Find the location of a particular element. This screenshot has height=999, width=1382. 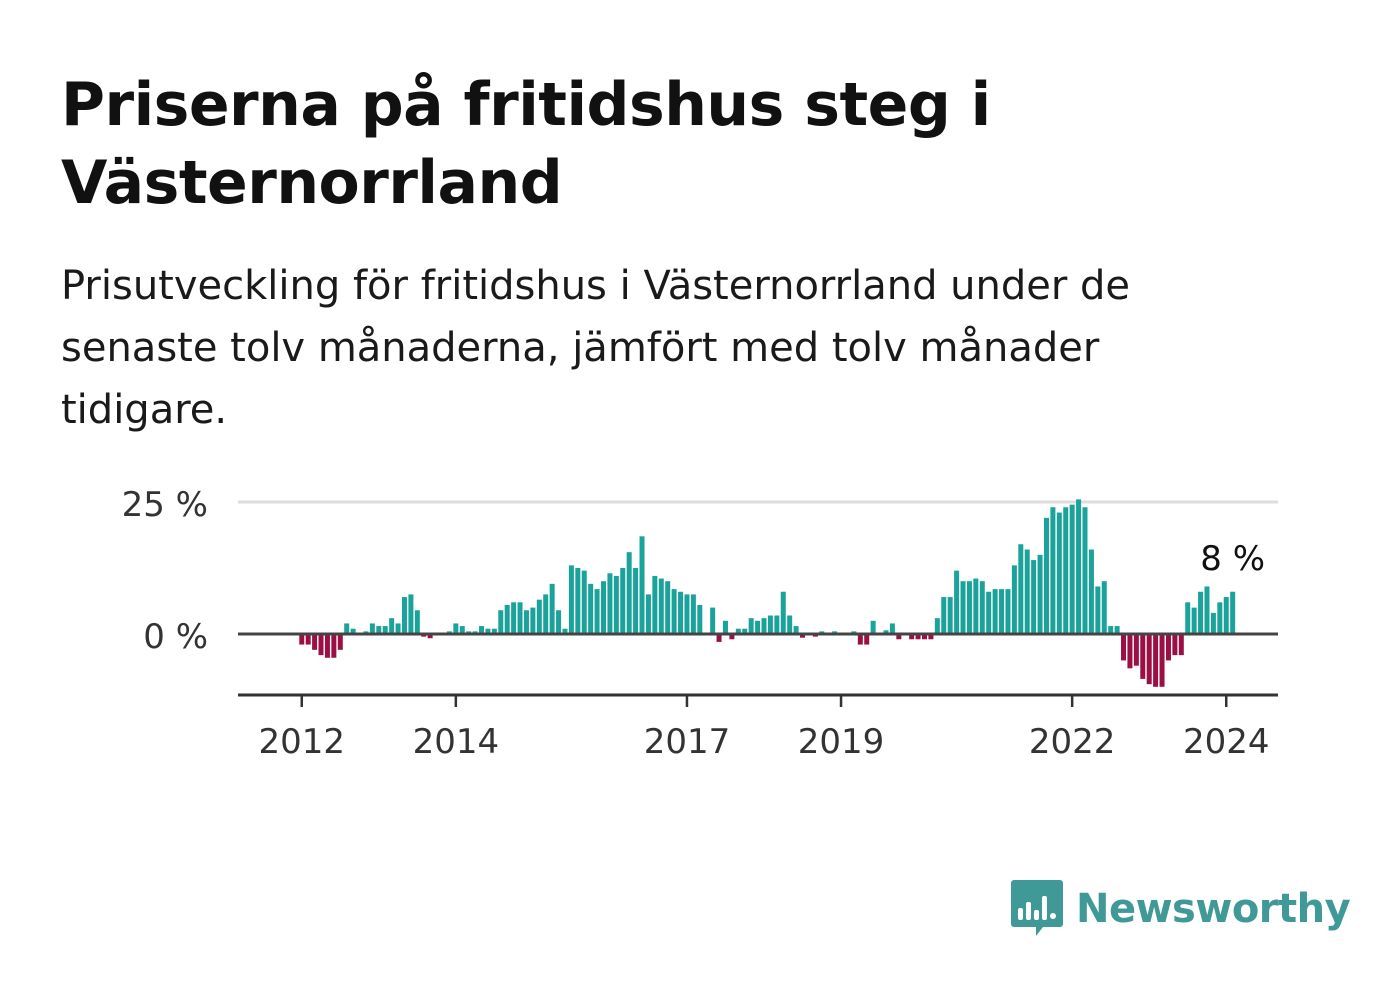

x-tick-label: 2017 is located at coordinates (687, 742).